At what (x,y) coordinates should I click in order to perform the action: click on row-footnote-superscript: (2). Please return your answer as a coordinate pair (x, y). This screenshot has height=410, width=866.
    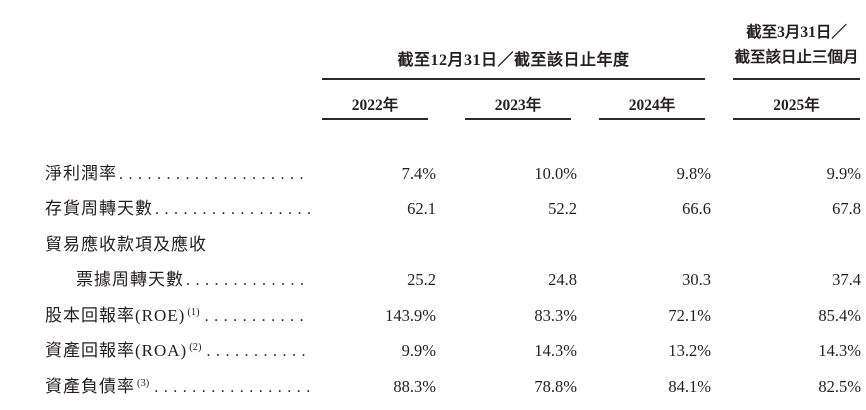
    Looking at the image, I should click on (195, 347).